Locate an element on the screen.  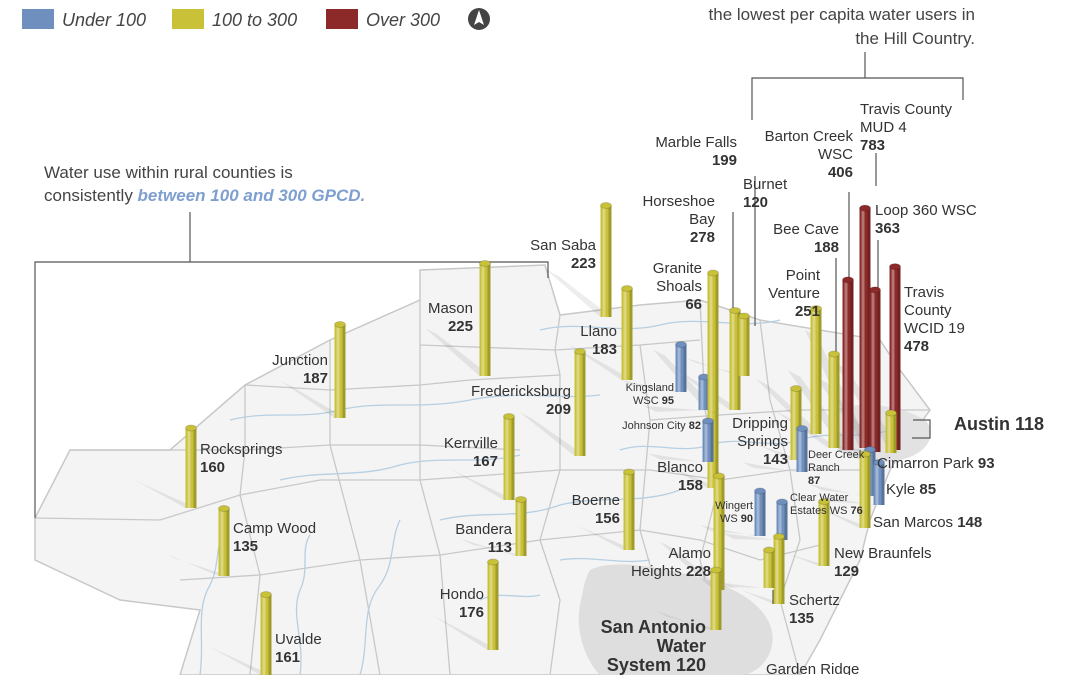
label-value: 113 is located at coordinates (500, 547).